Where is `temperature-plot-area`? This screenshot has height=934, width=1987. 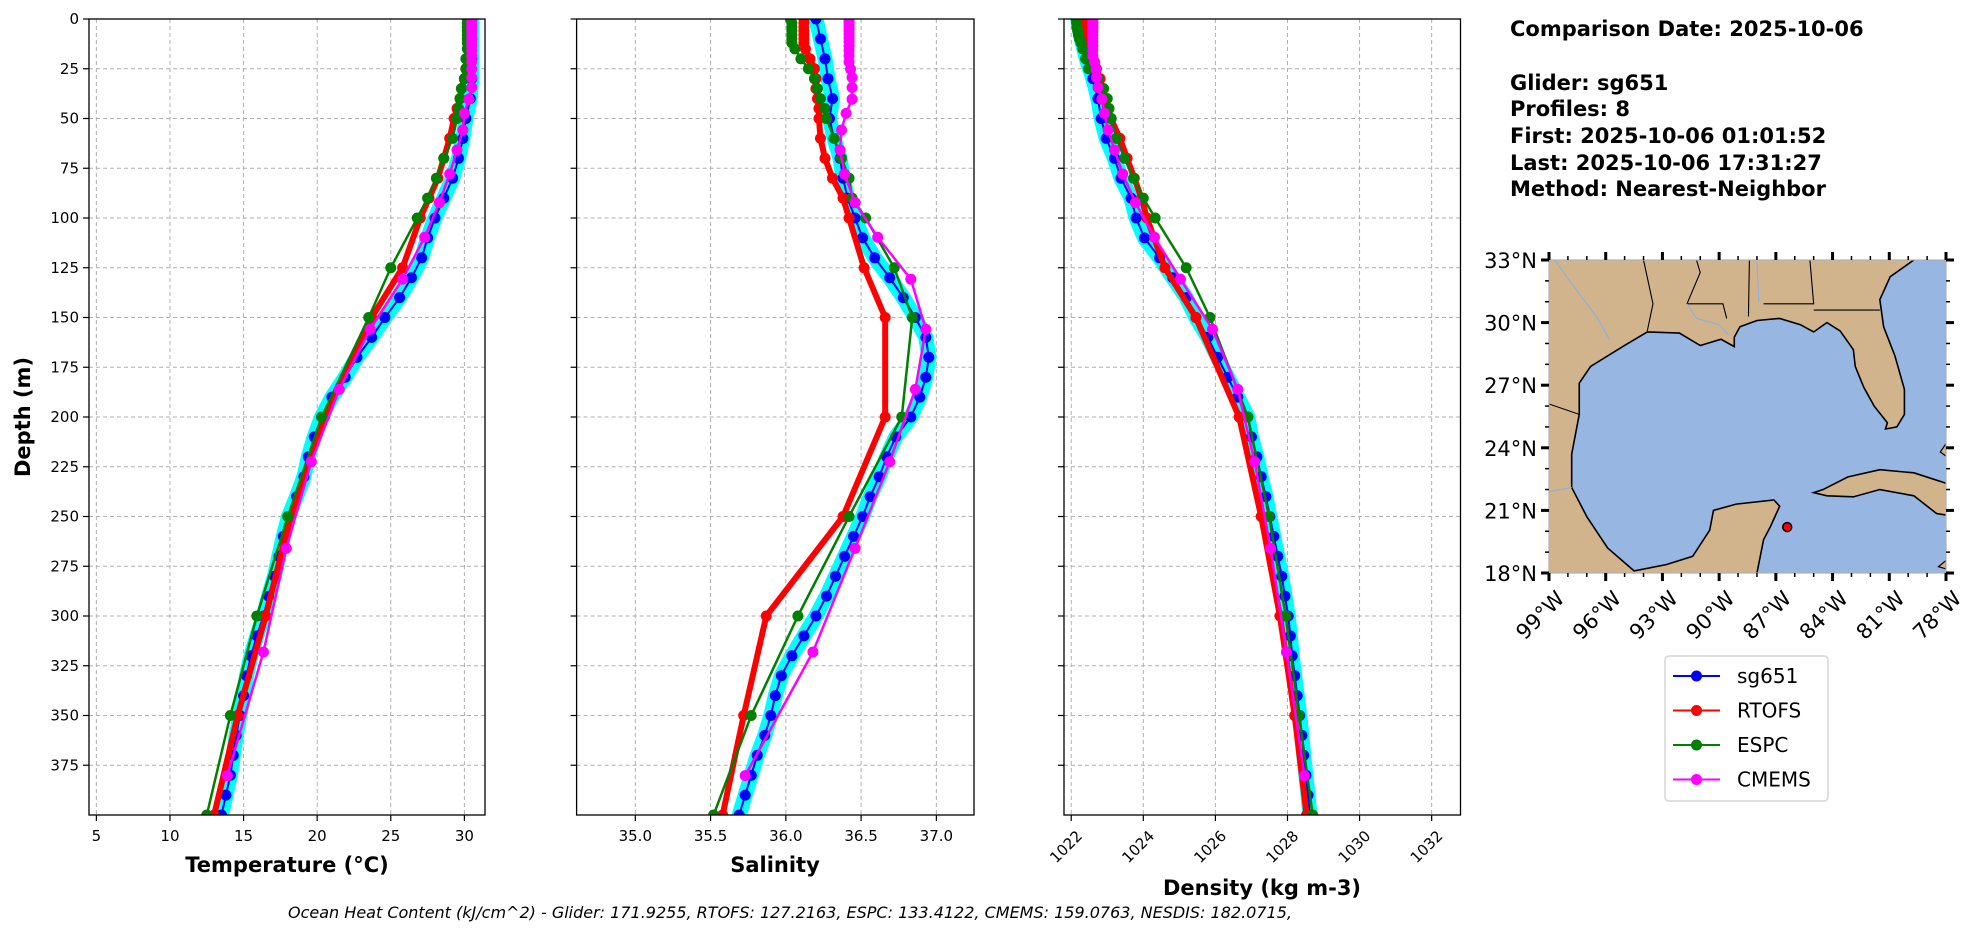
temperature-plot-area is located at coordinates (340, 417).